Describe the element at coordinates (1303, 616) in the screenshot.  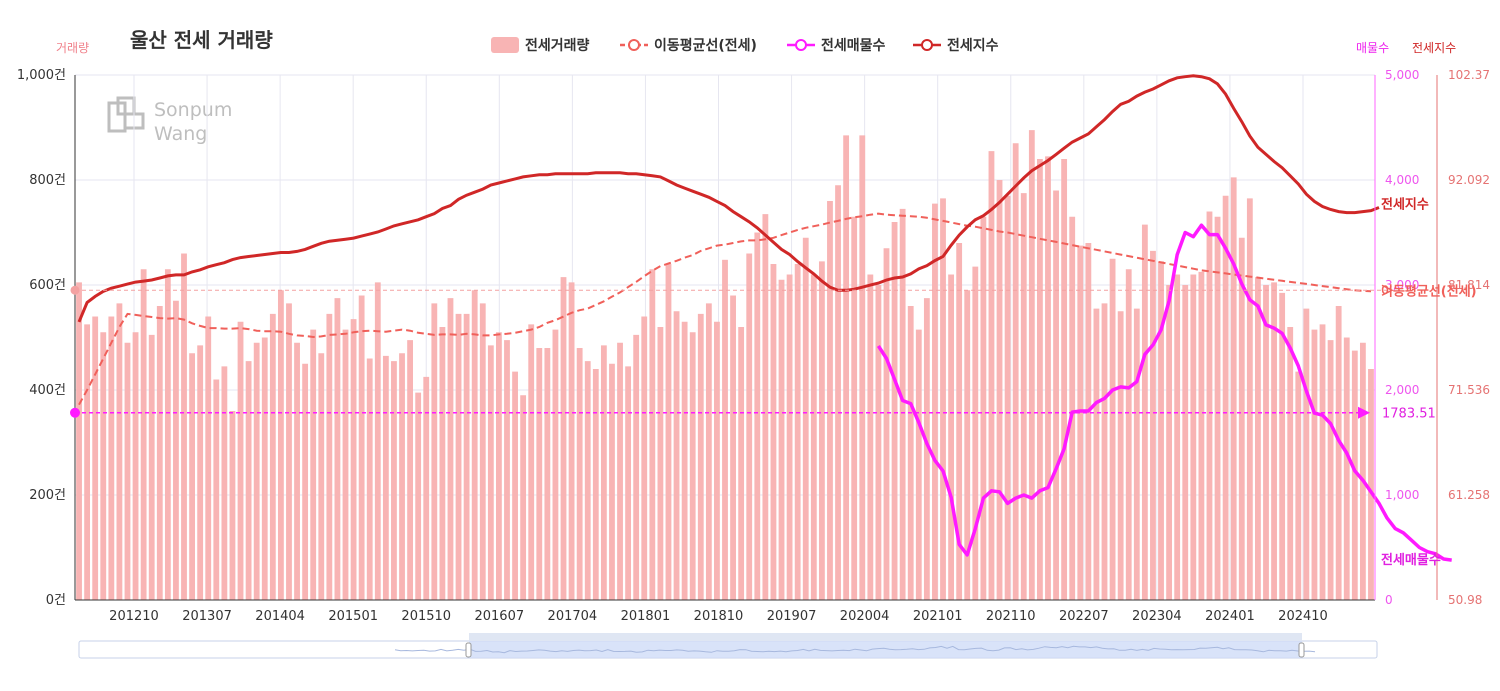
I see `x-tick-label: 202410` at that location.